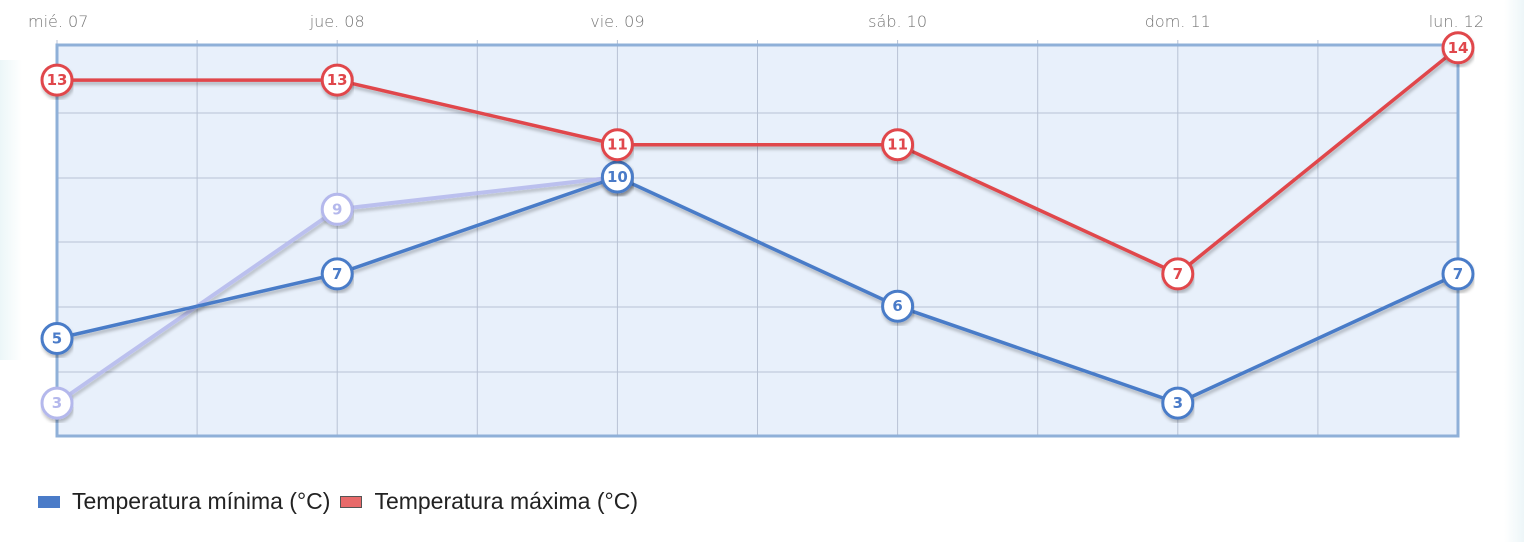 The height and width of the screenshot is (542, 1524). Describe the element at coordinates (897, 21) in the screenshot. I see `x-tick-label: sáb. 10` at that location.